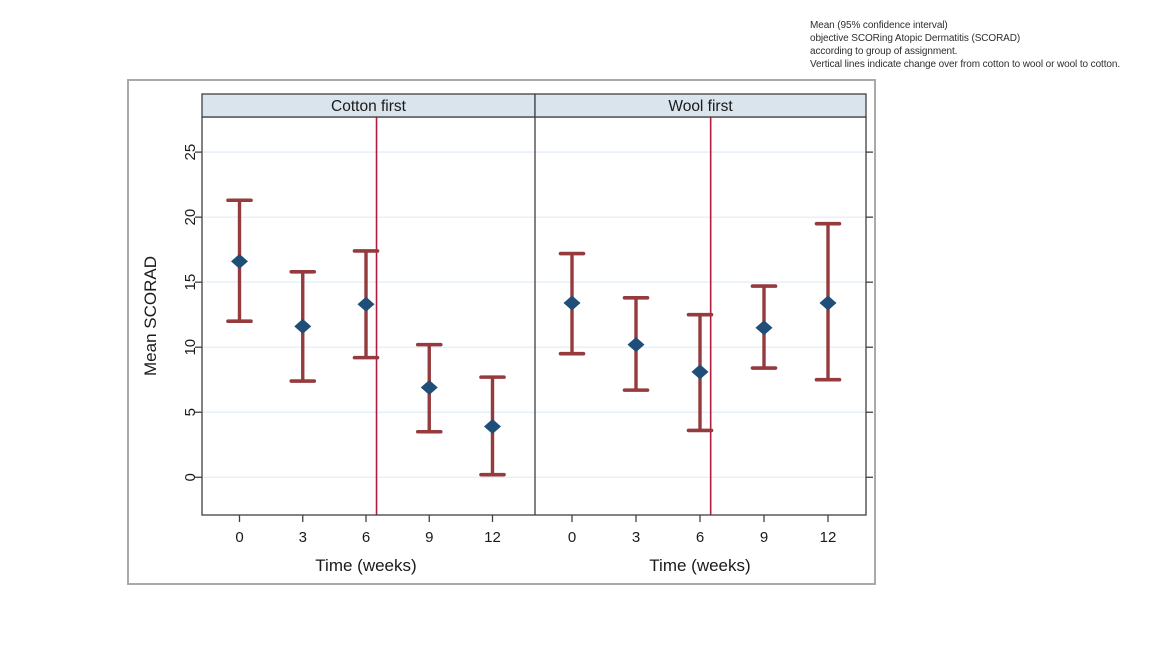 Image resolution: width=1160 pixels, height=654 pixels. Describe the element at coordinates (879, 25) in the screenshot. I see `caption-line: Mean (95% confidence interval)` at that location.